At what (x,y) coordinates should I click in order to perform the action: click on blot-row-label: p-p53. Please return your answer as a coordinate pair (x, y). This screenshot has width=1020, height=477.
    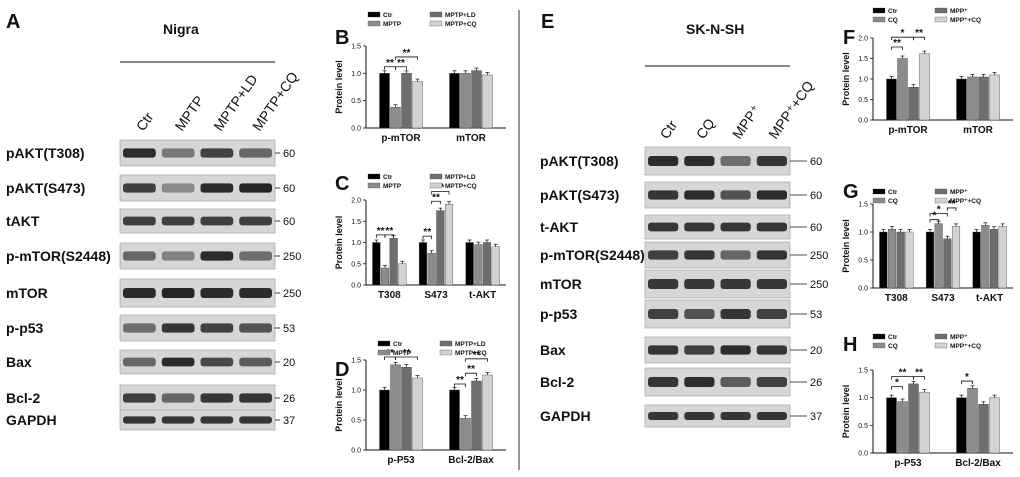
    Looking at the image, I should click on (559, 314).